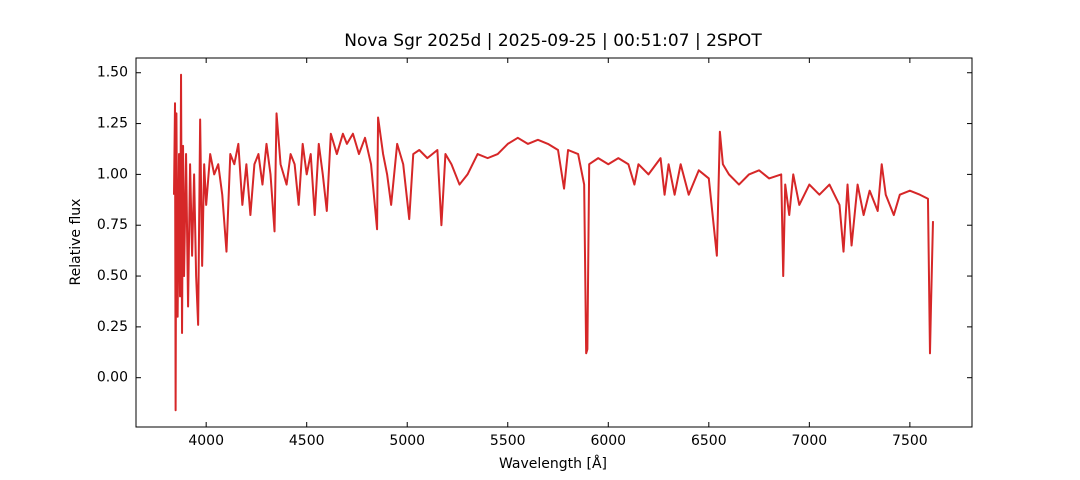  I want to click on x-tick-label: 5000, so click(407, 441).